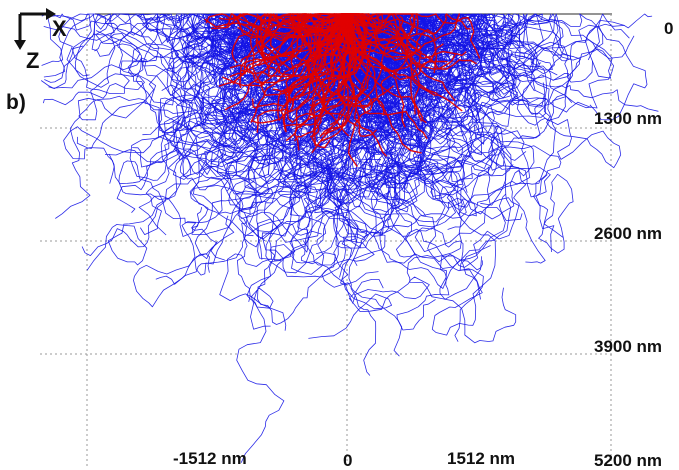 The width and height of the screenshot is (679, 470). What do you see at coordinates (20, 45) in the screenshot?
I see `z-arrowhead-icon` at bounding box center [20, 45].